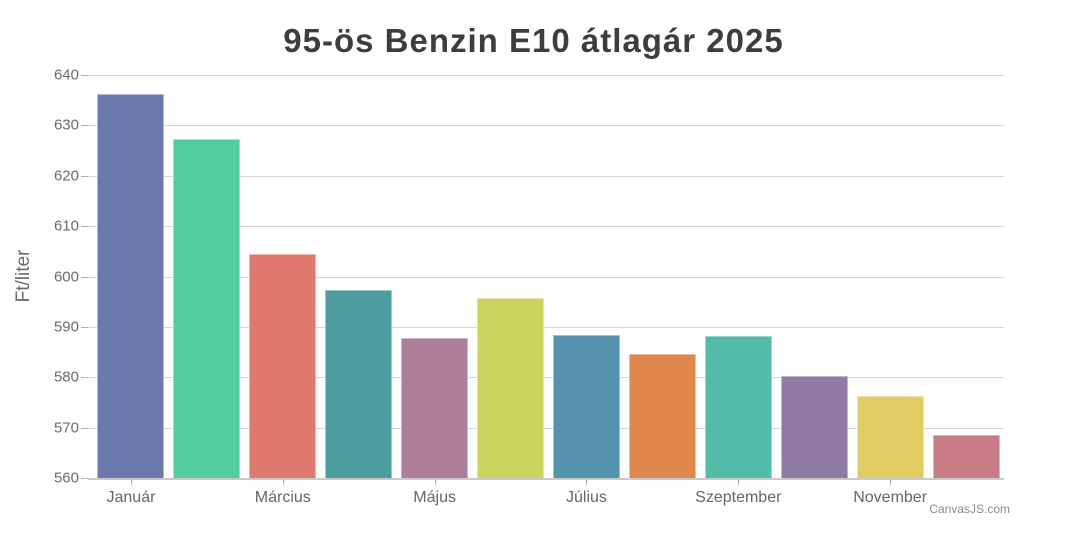 The width and height of the screenshot is (1067, 535). What do you see at coordinates (890, 497) in the screenshot?
I see `x-tick-label: November` at bounding box center [890, 497].